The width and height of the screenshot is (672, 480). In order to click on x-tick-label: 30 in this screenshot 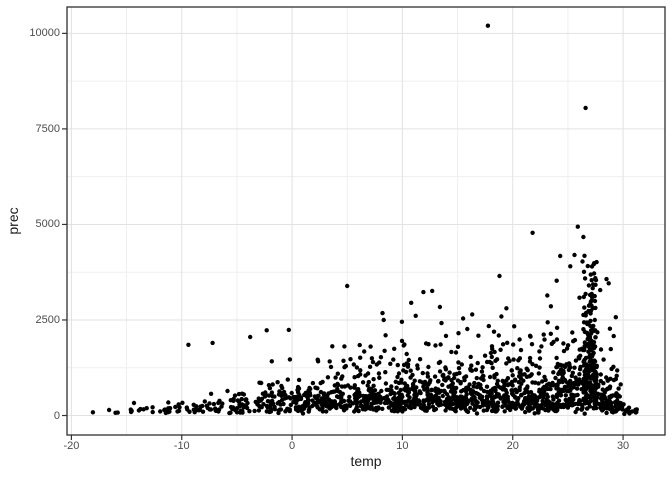, I will do `click(623, 446)`.